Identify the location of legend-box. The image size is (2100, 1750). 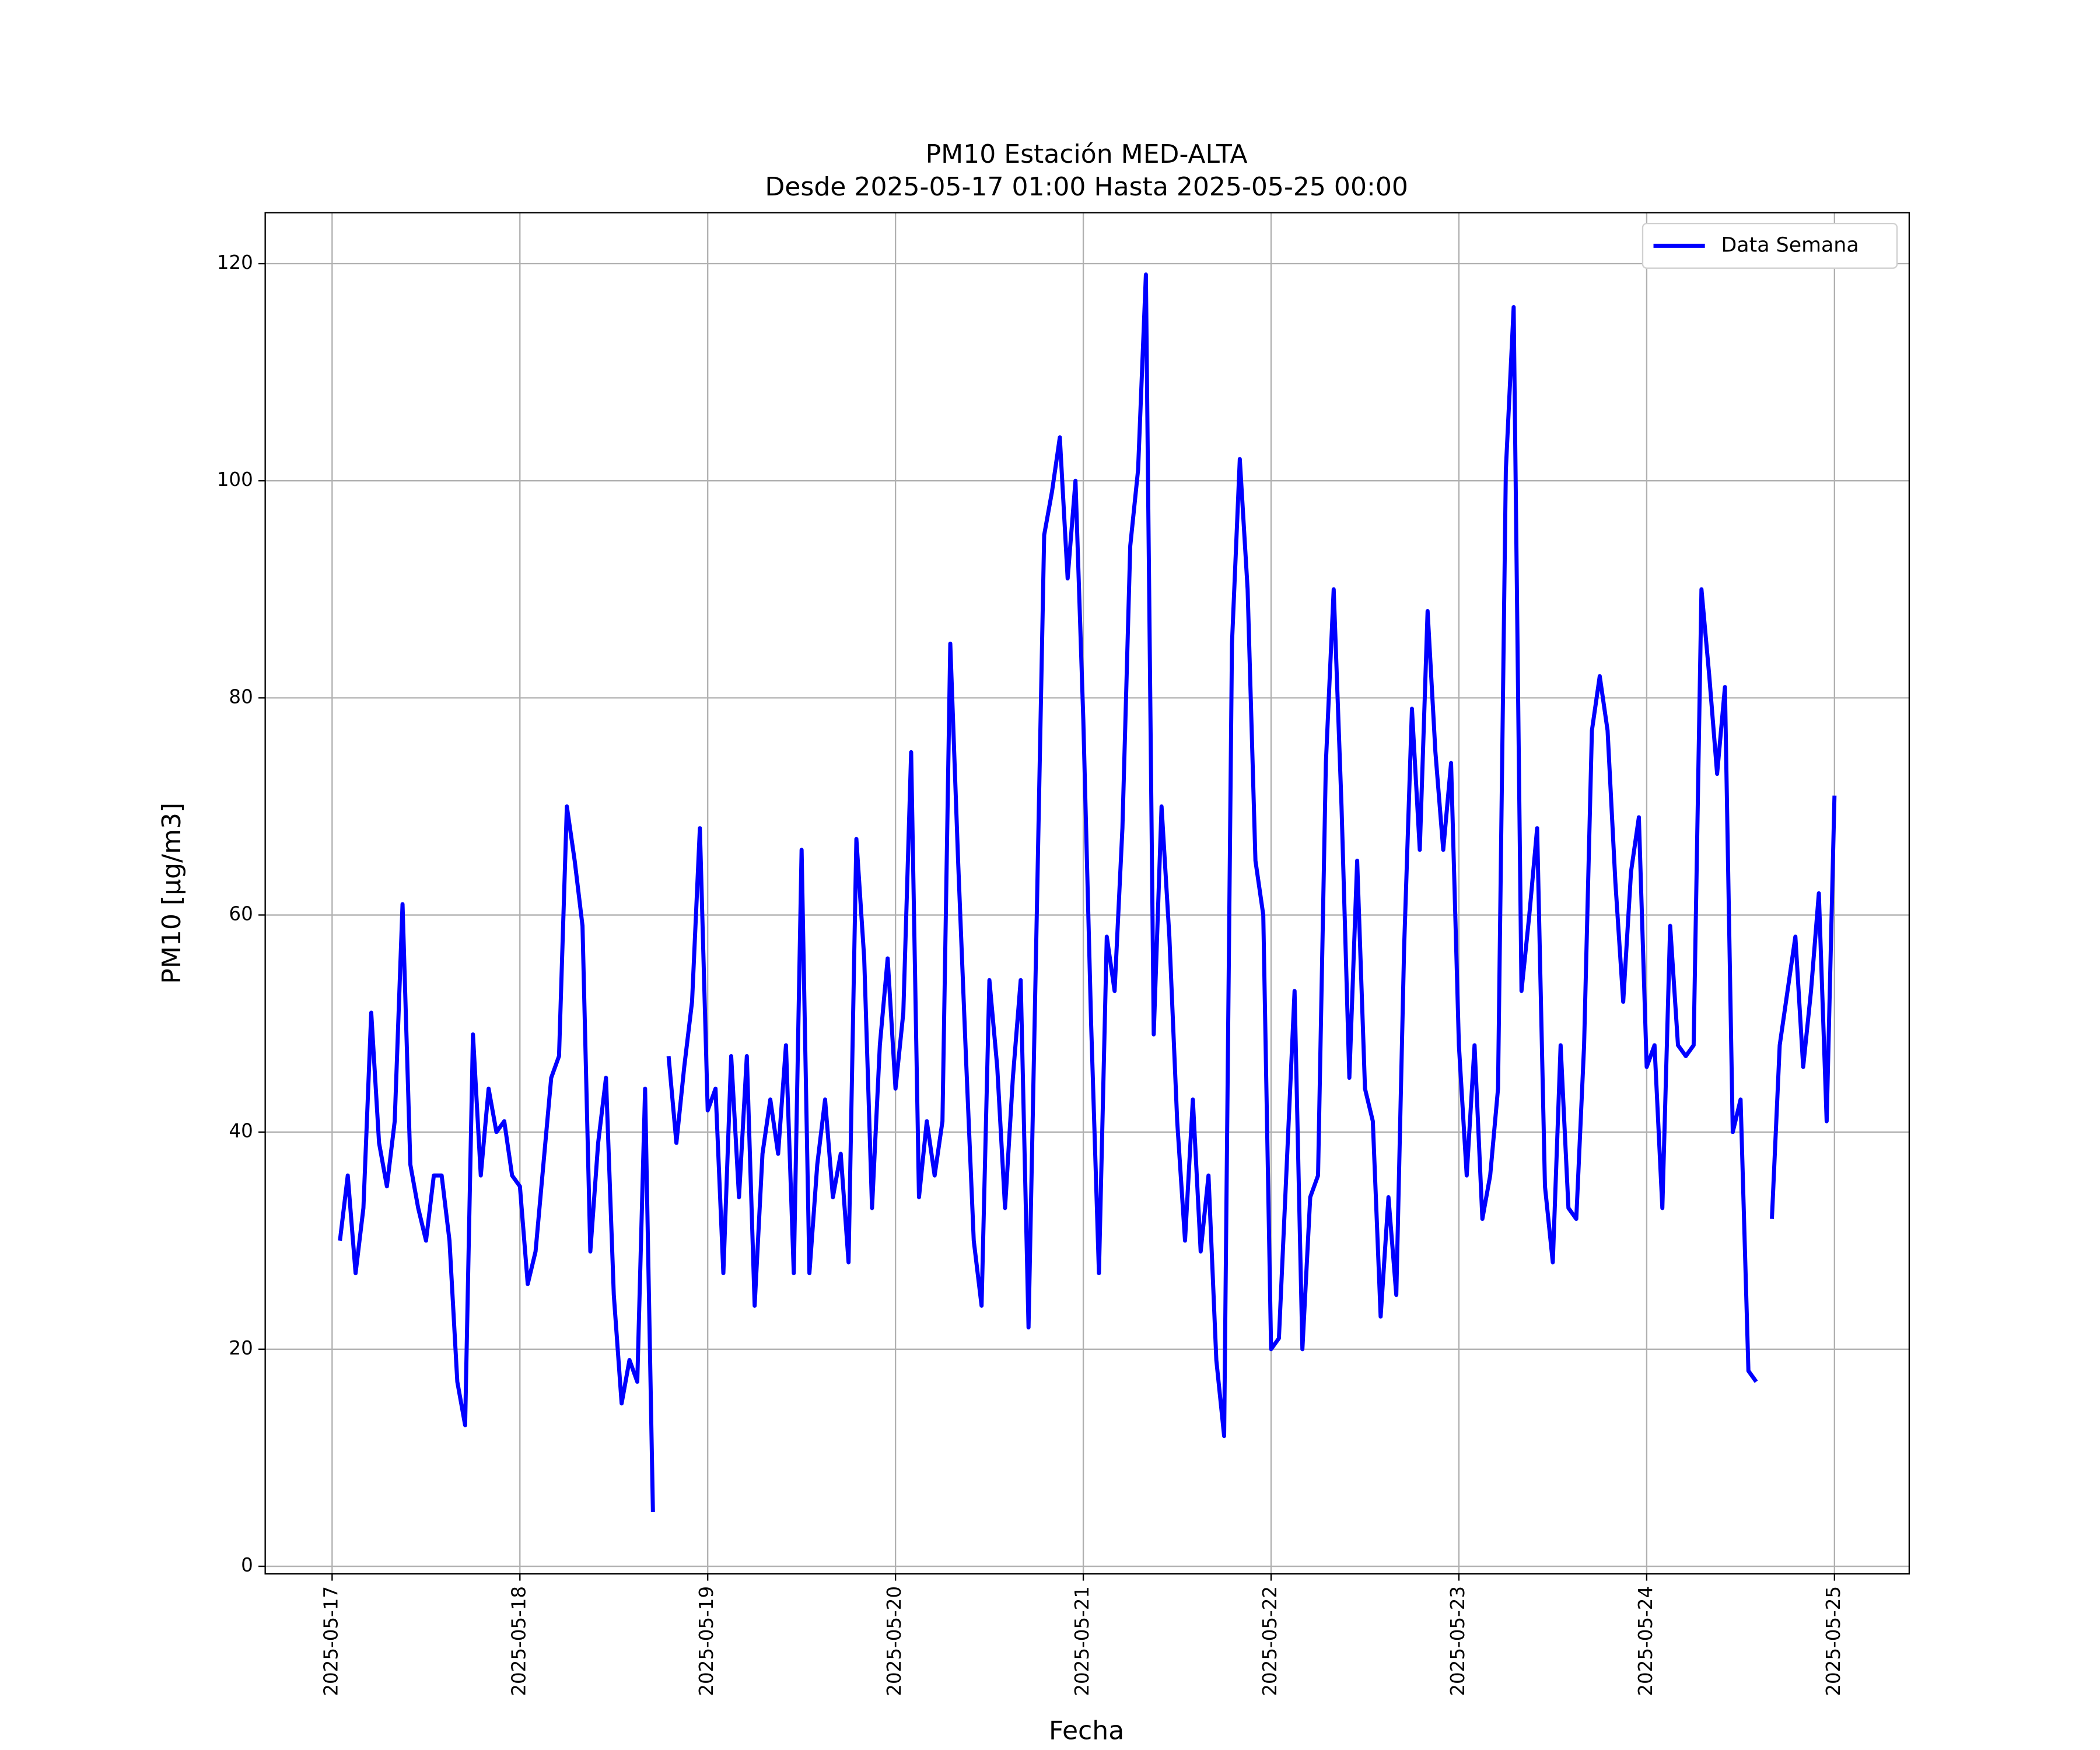
(1770, 245).